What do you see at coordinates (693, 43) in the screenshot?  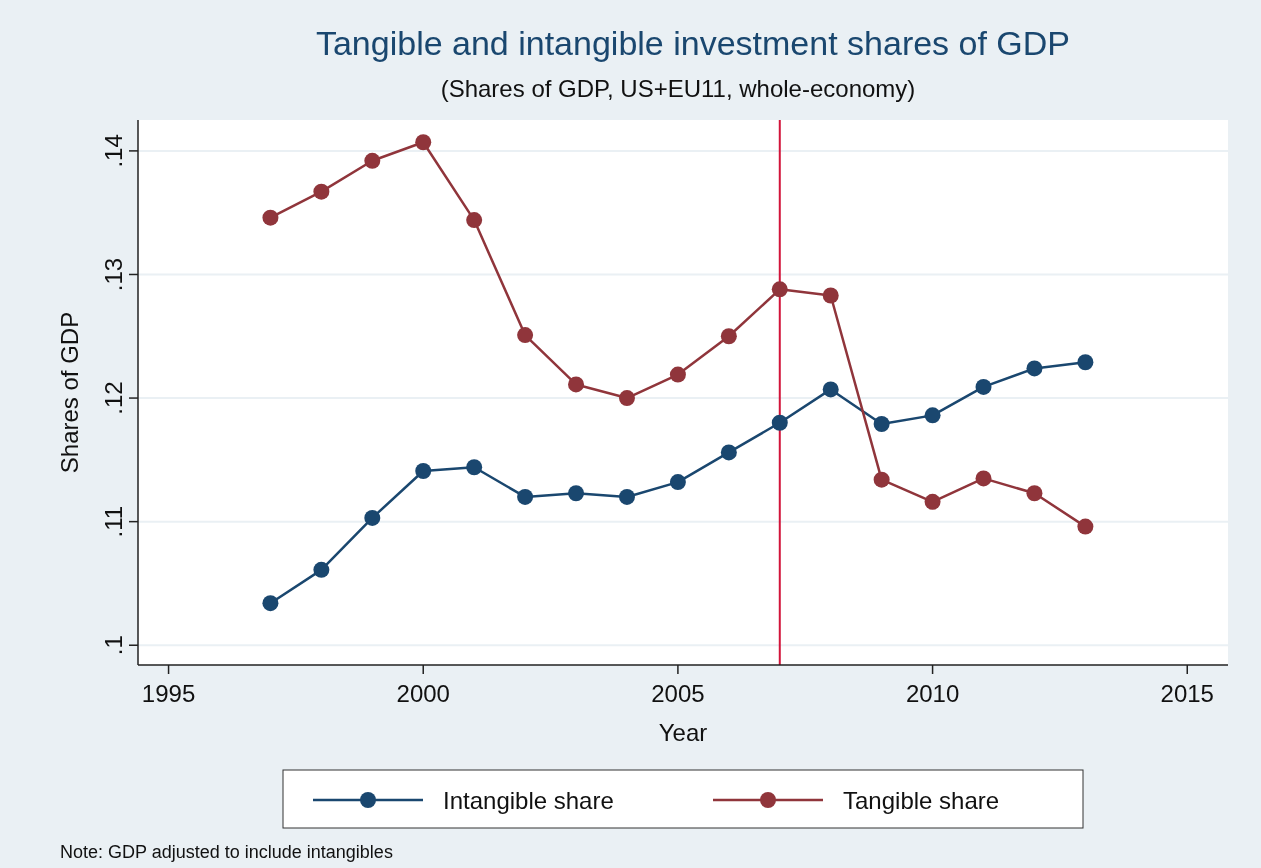 I see `chart-title: Tangible and intangible investment shares of GDP` at bounding box center [693, 43].